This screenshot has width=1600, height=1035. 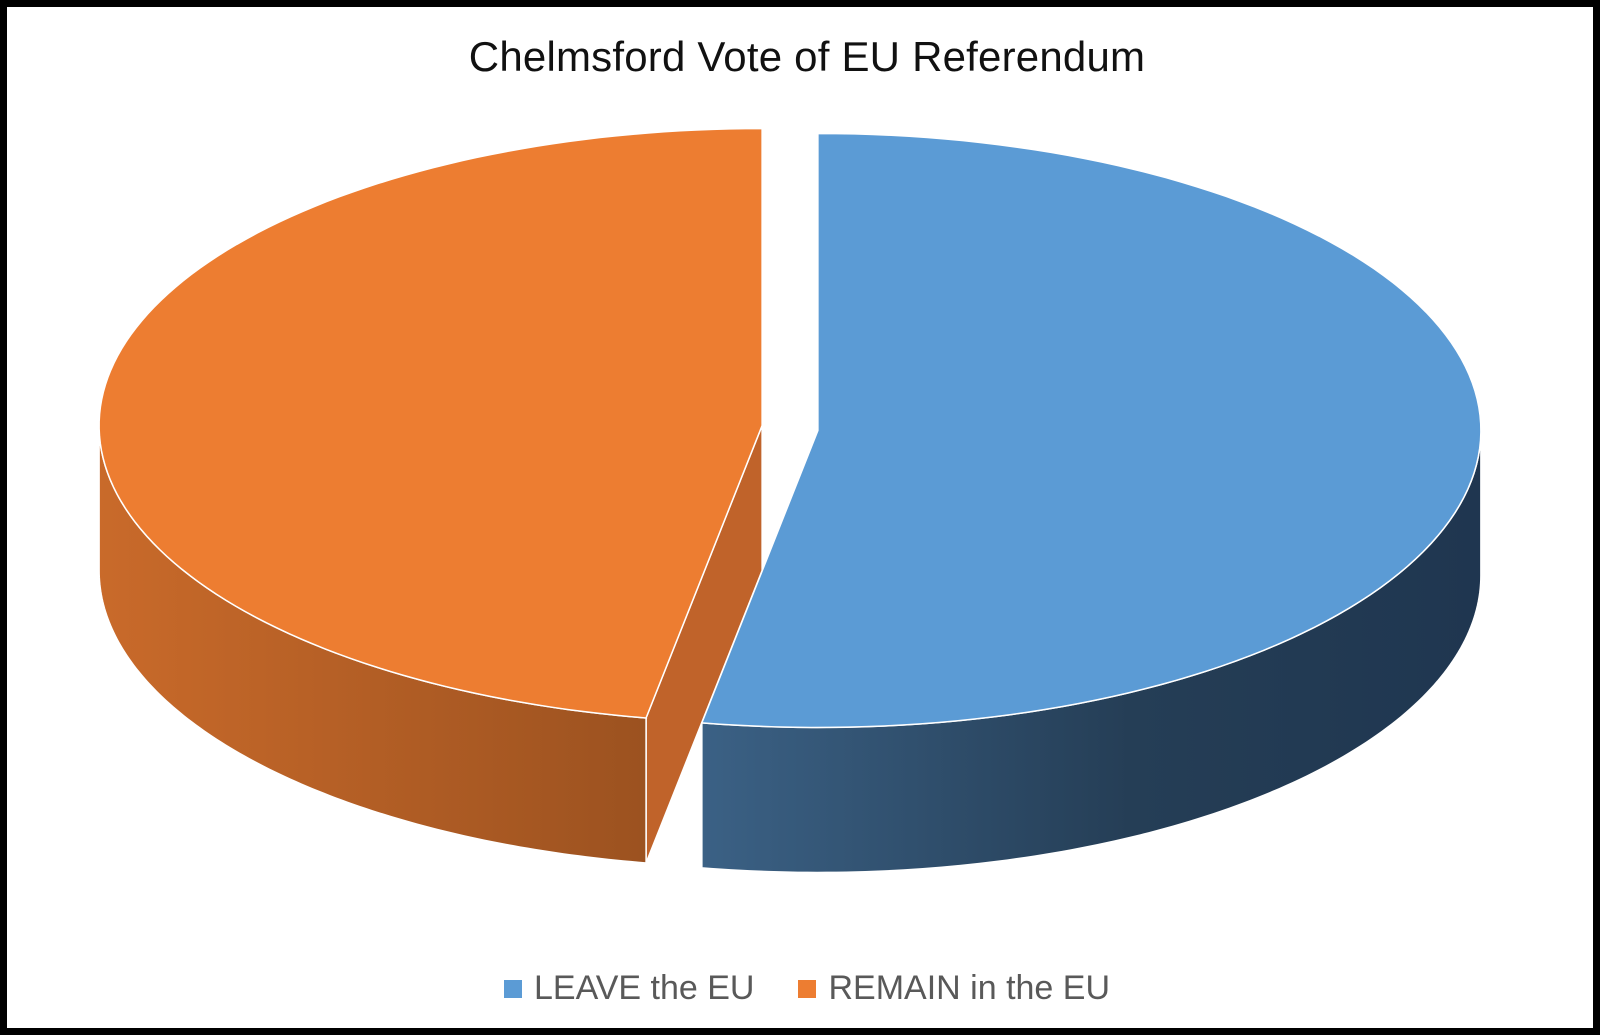 What do you see at coordinates (644, 988) in the screenshot?
I see `legend-label-leave: LEAVE the EU` at bounding box center [644, 988].